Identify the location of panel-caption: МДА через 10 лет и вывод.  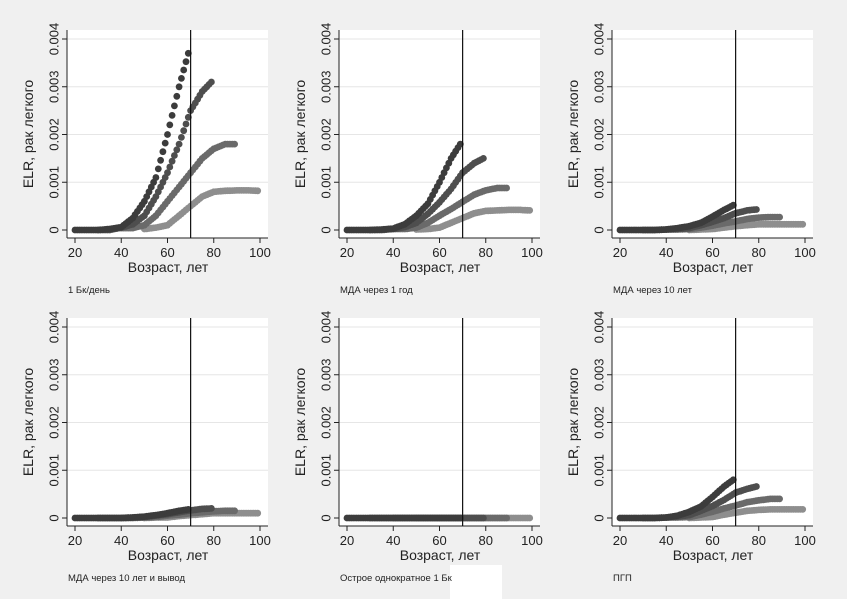
(126, 578).